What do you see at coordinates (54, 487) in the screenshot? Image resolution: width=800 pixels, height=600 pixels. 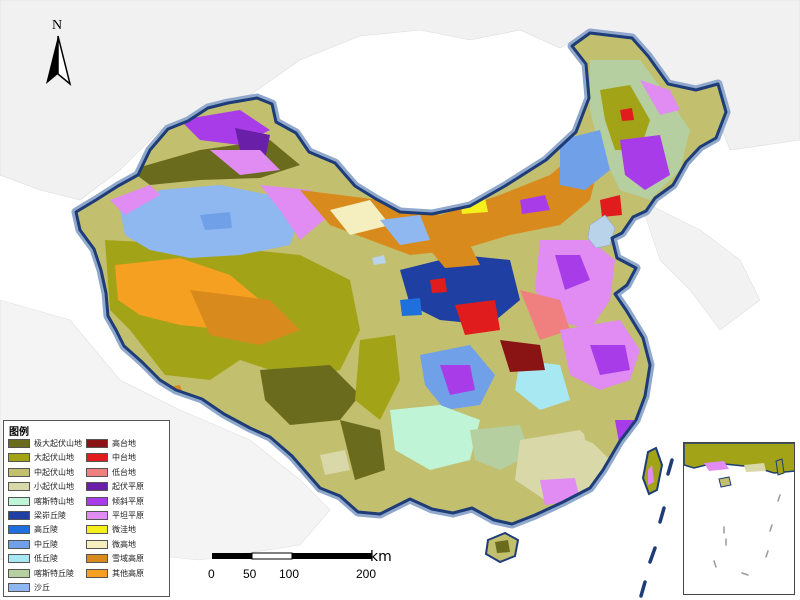 I see `legend-label: 小起伏山地` at bounding box center [54, 487].